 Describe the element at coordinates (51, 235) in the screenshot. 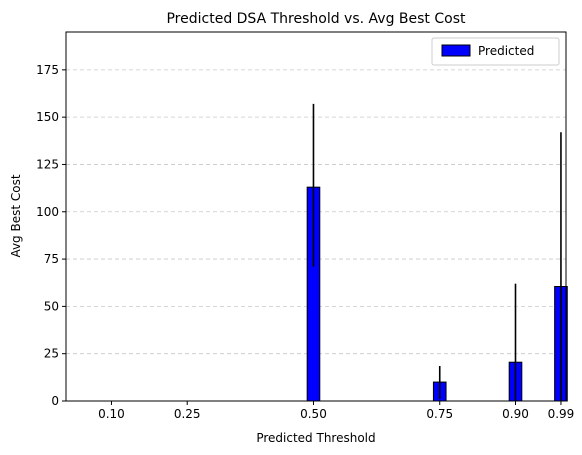

I see `y-axis: 0 25 50 75 100 125 150 175` at that location.